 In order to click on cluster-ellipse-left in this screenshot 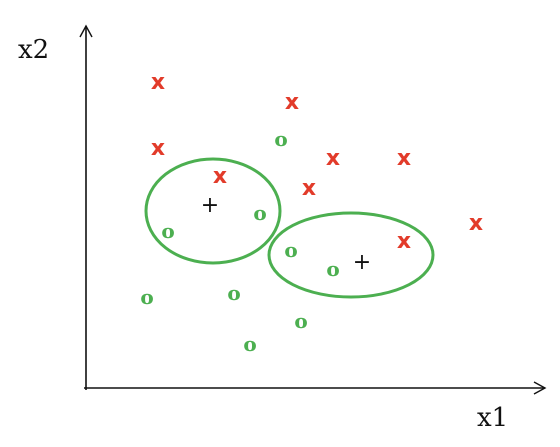, I will do `click(213, 211)`.